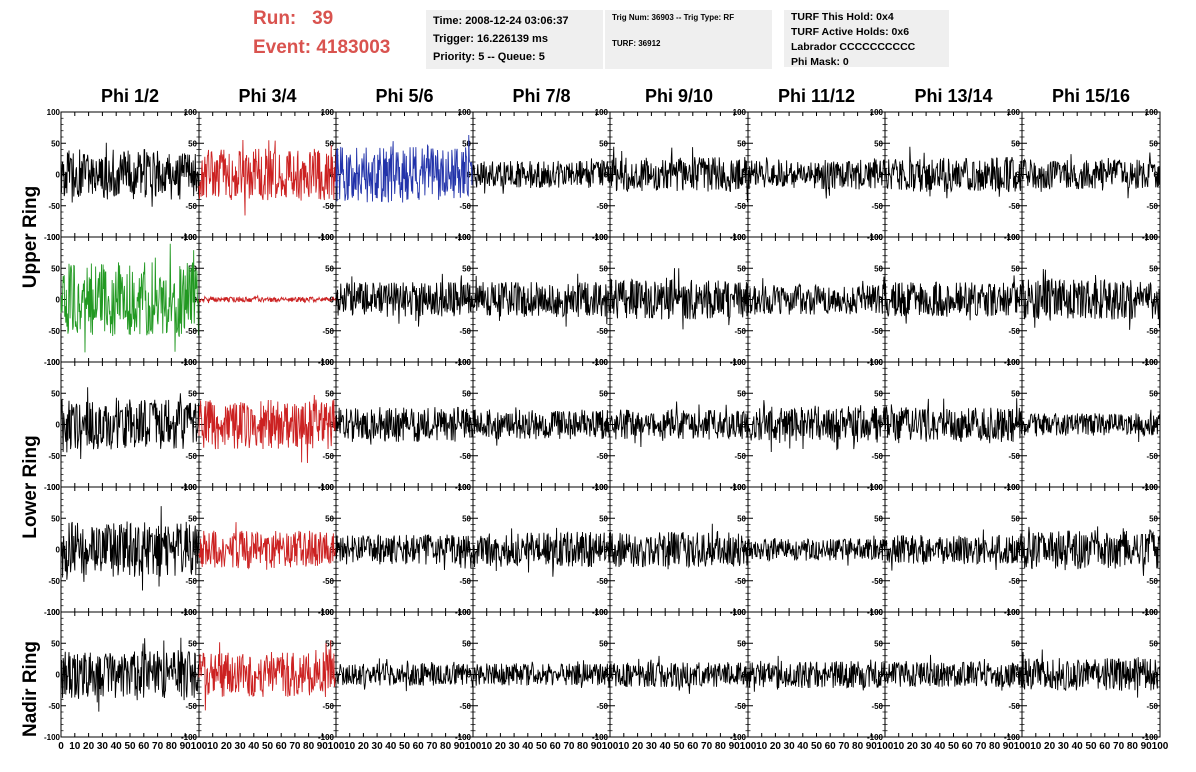 The image size is (1196, 772). Describe the element at coordinates (404, 96) in the screenshot. I see `phi-label-3: Phi 5/6` at that location.